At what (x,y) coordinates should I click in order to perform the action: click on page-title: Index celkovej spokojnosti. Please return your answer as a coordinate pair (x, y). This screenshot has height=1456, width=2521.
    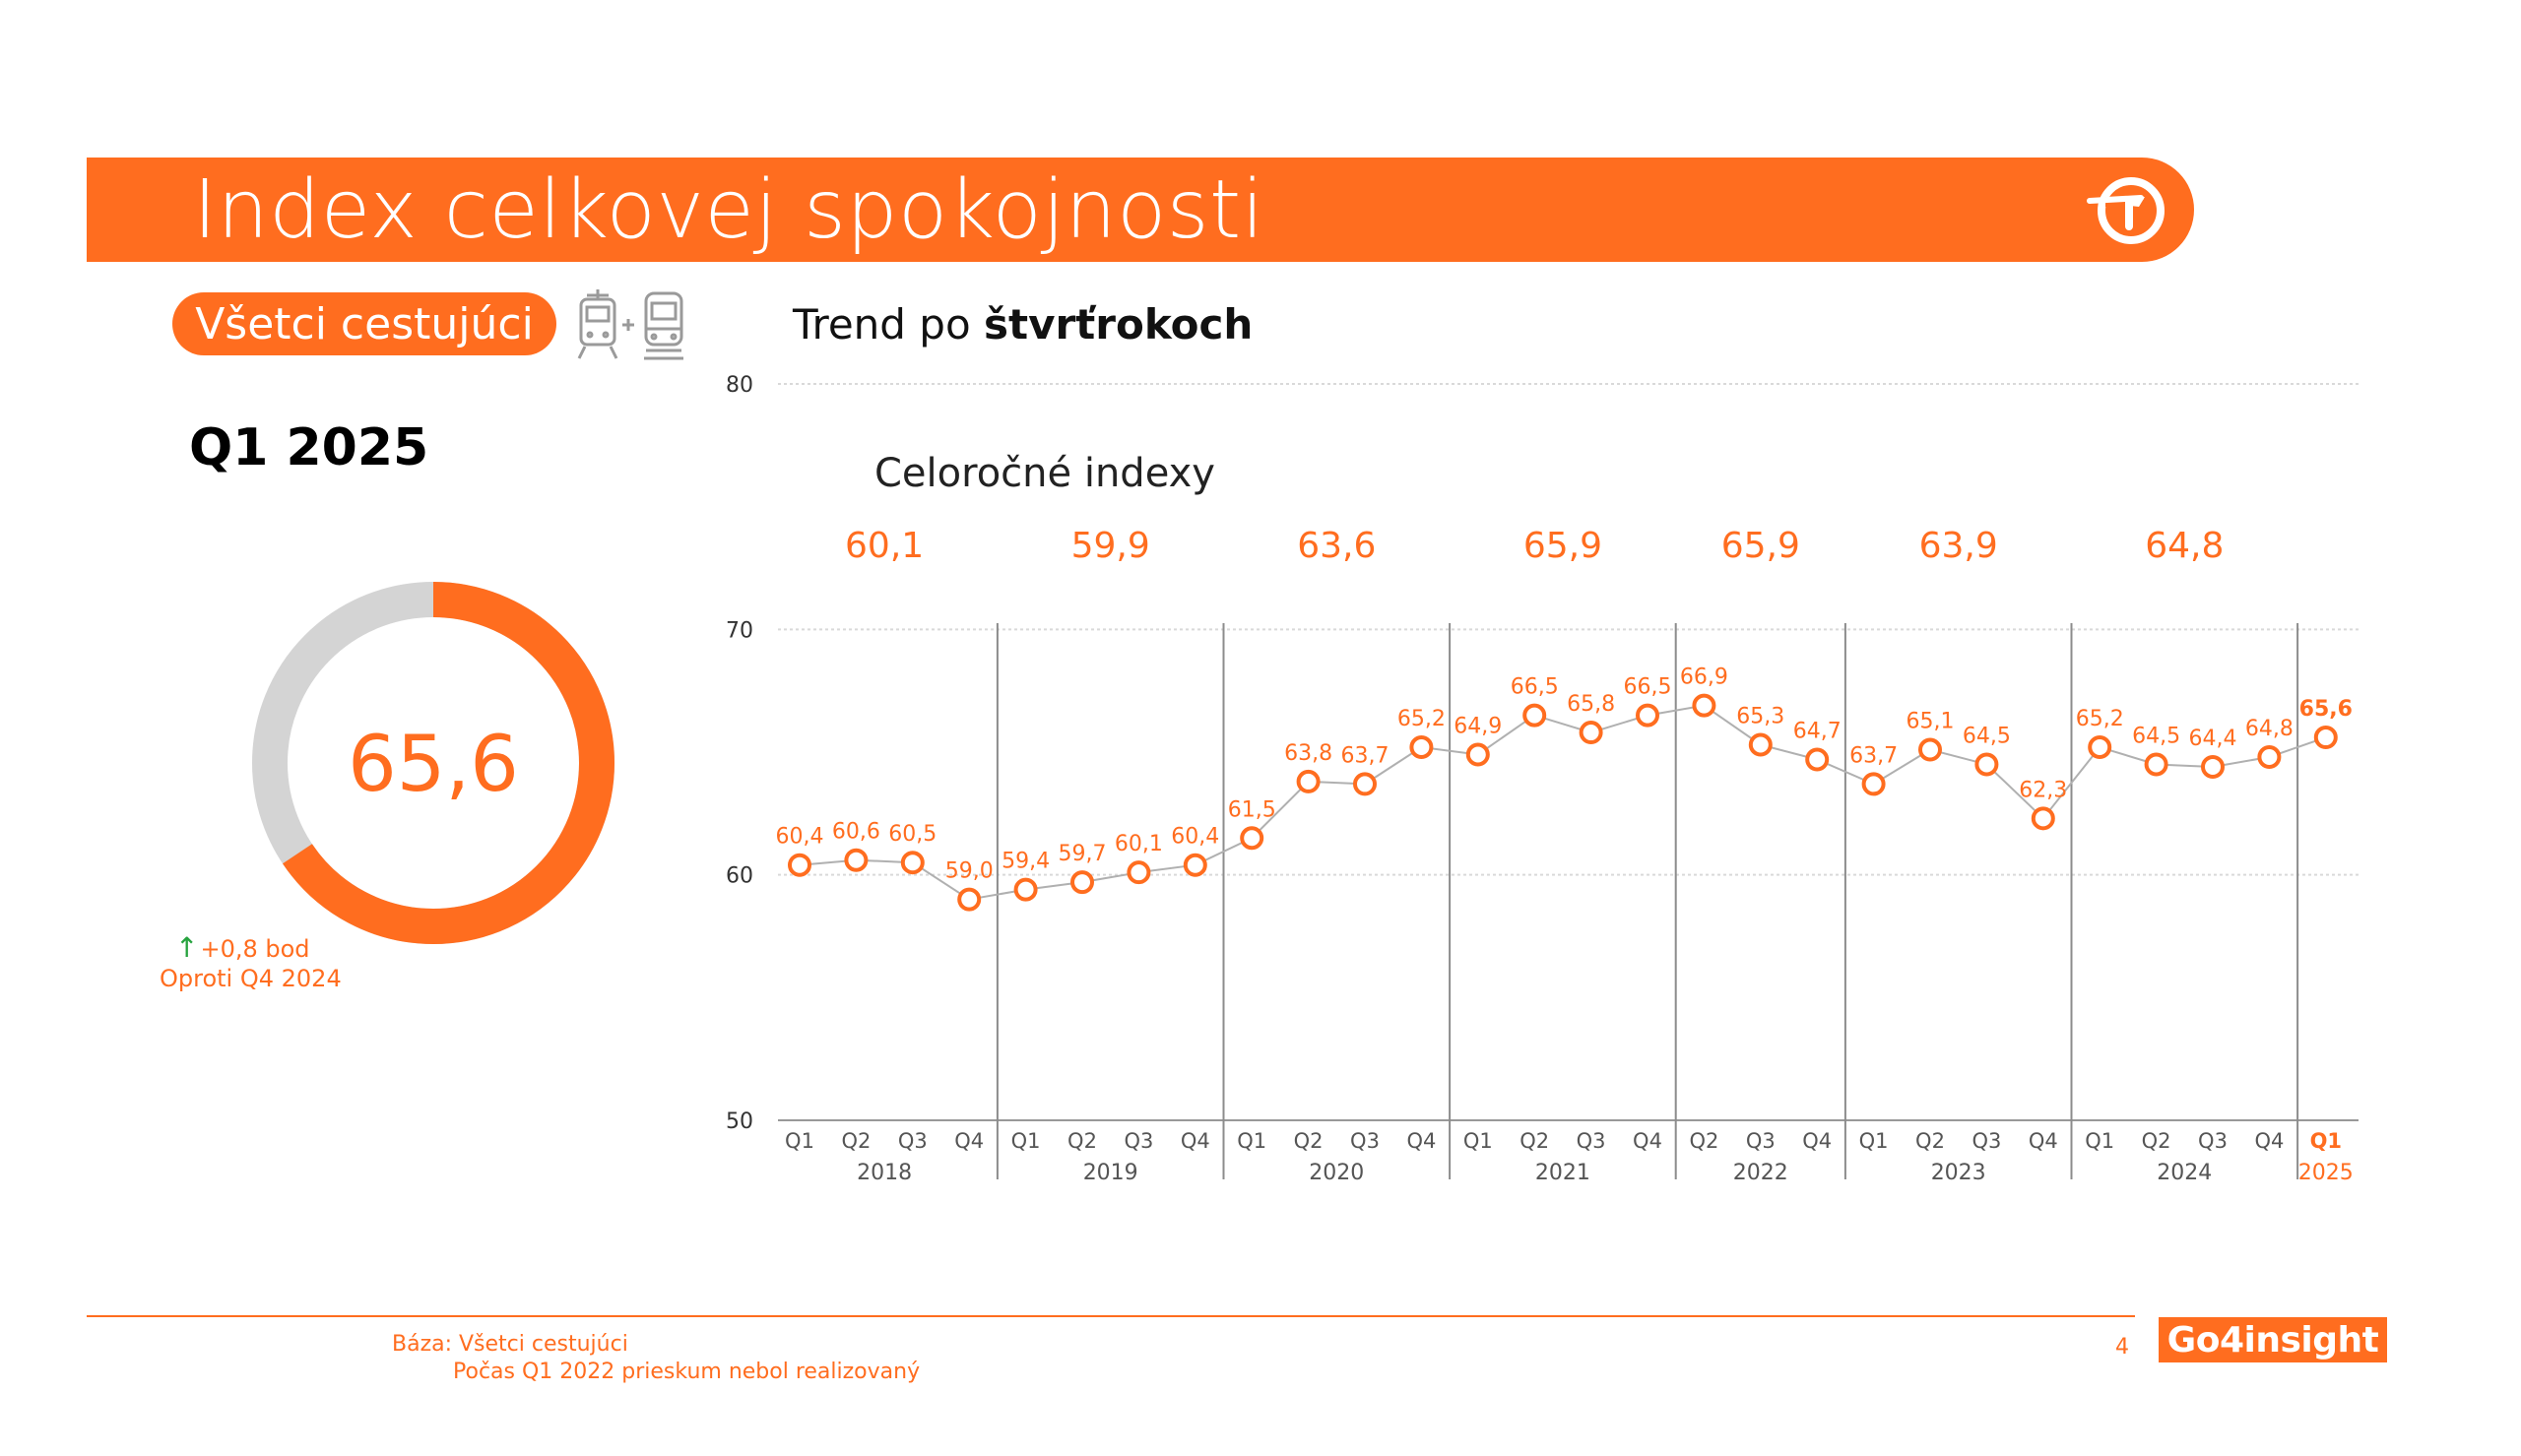
    Looking at the image, I should click on (728, 210).